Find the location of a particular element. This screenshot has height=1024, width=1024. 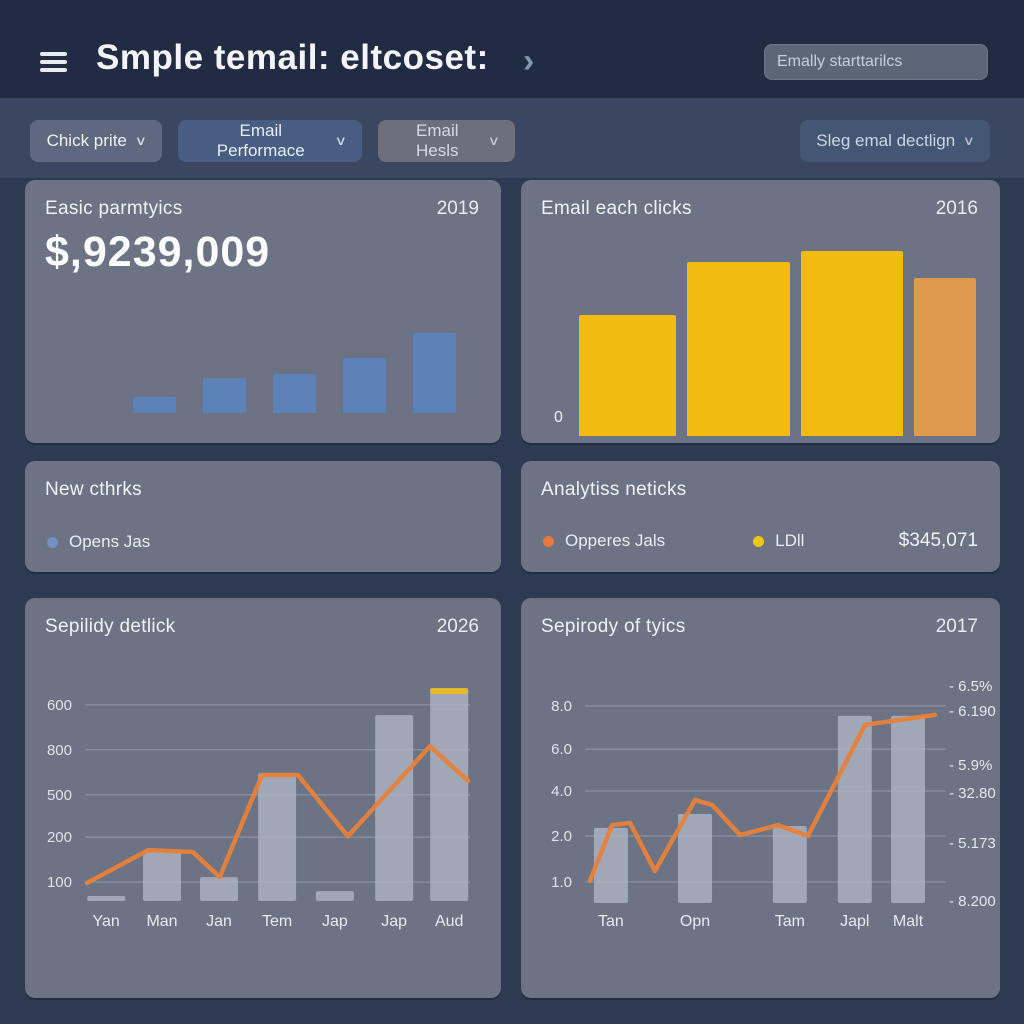

svg-text: 6.0 is located at coordinates (561, 749).